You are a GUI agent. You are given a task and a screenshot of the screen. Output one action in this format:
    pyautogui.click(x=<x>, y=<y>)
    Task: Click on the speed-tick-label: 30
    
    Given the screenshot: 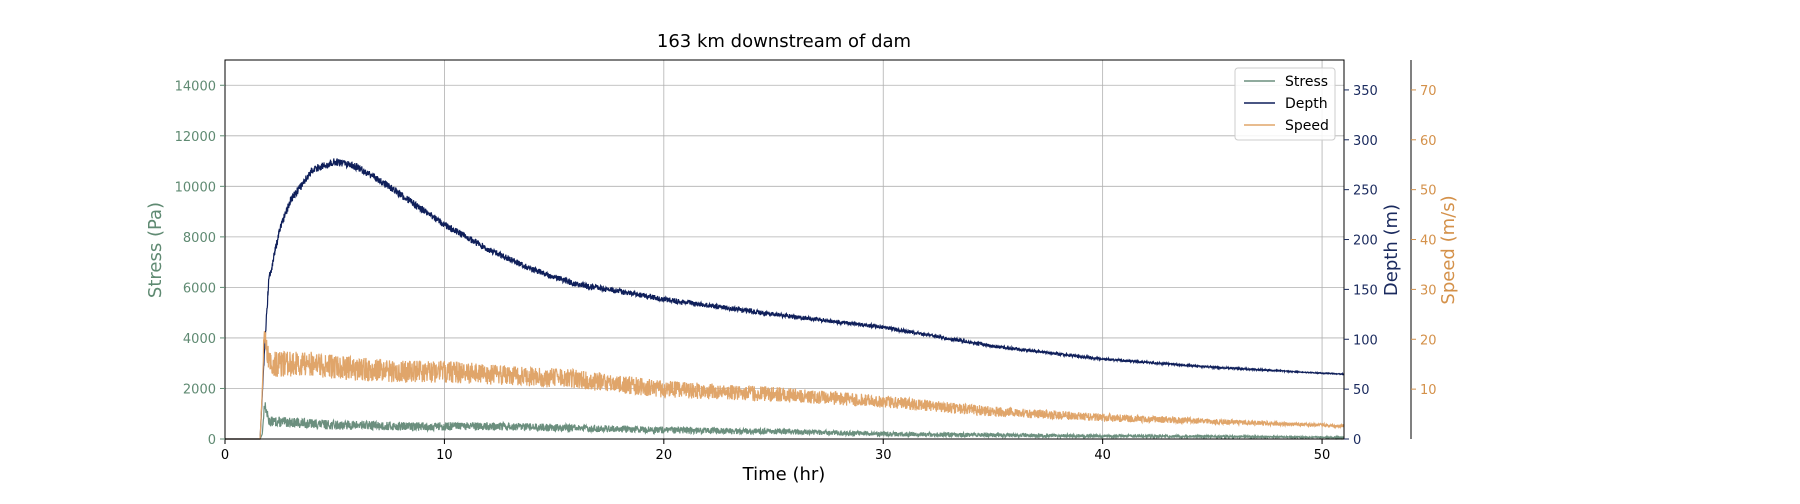 What is the action you would take?
    pyautogui.click(x=1428, y=290)
    